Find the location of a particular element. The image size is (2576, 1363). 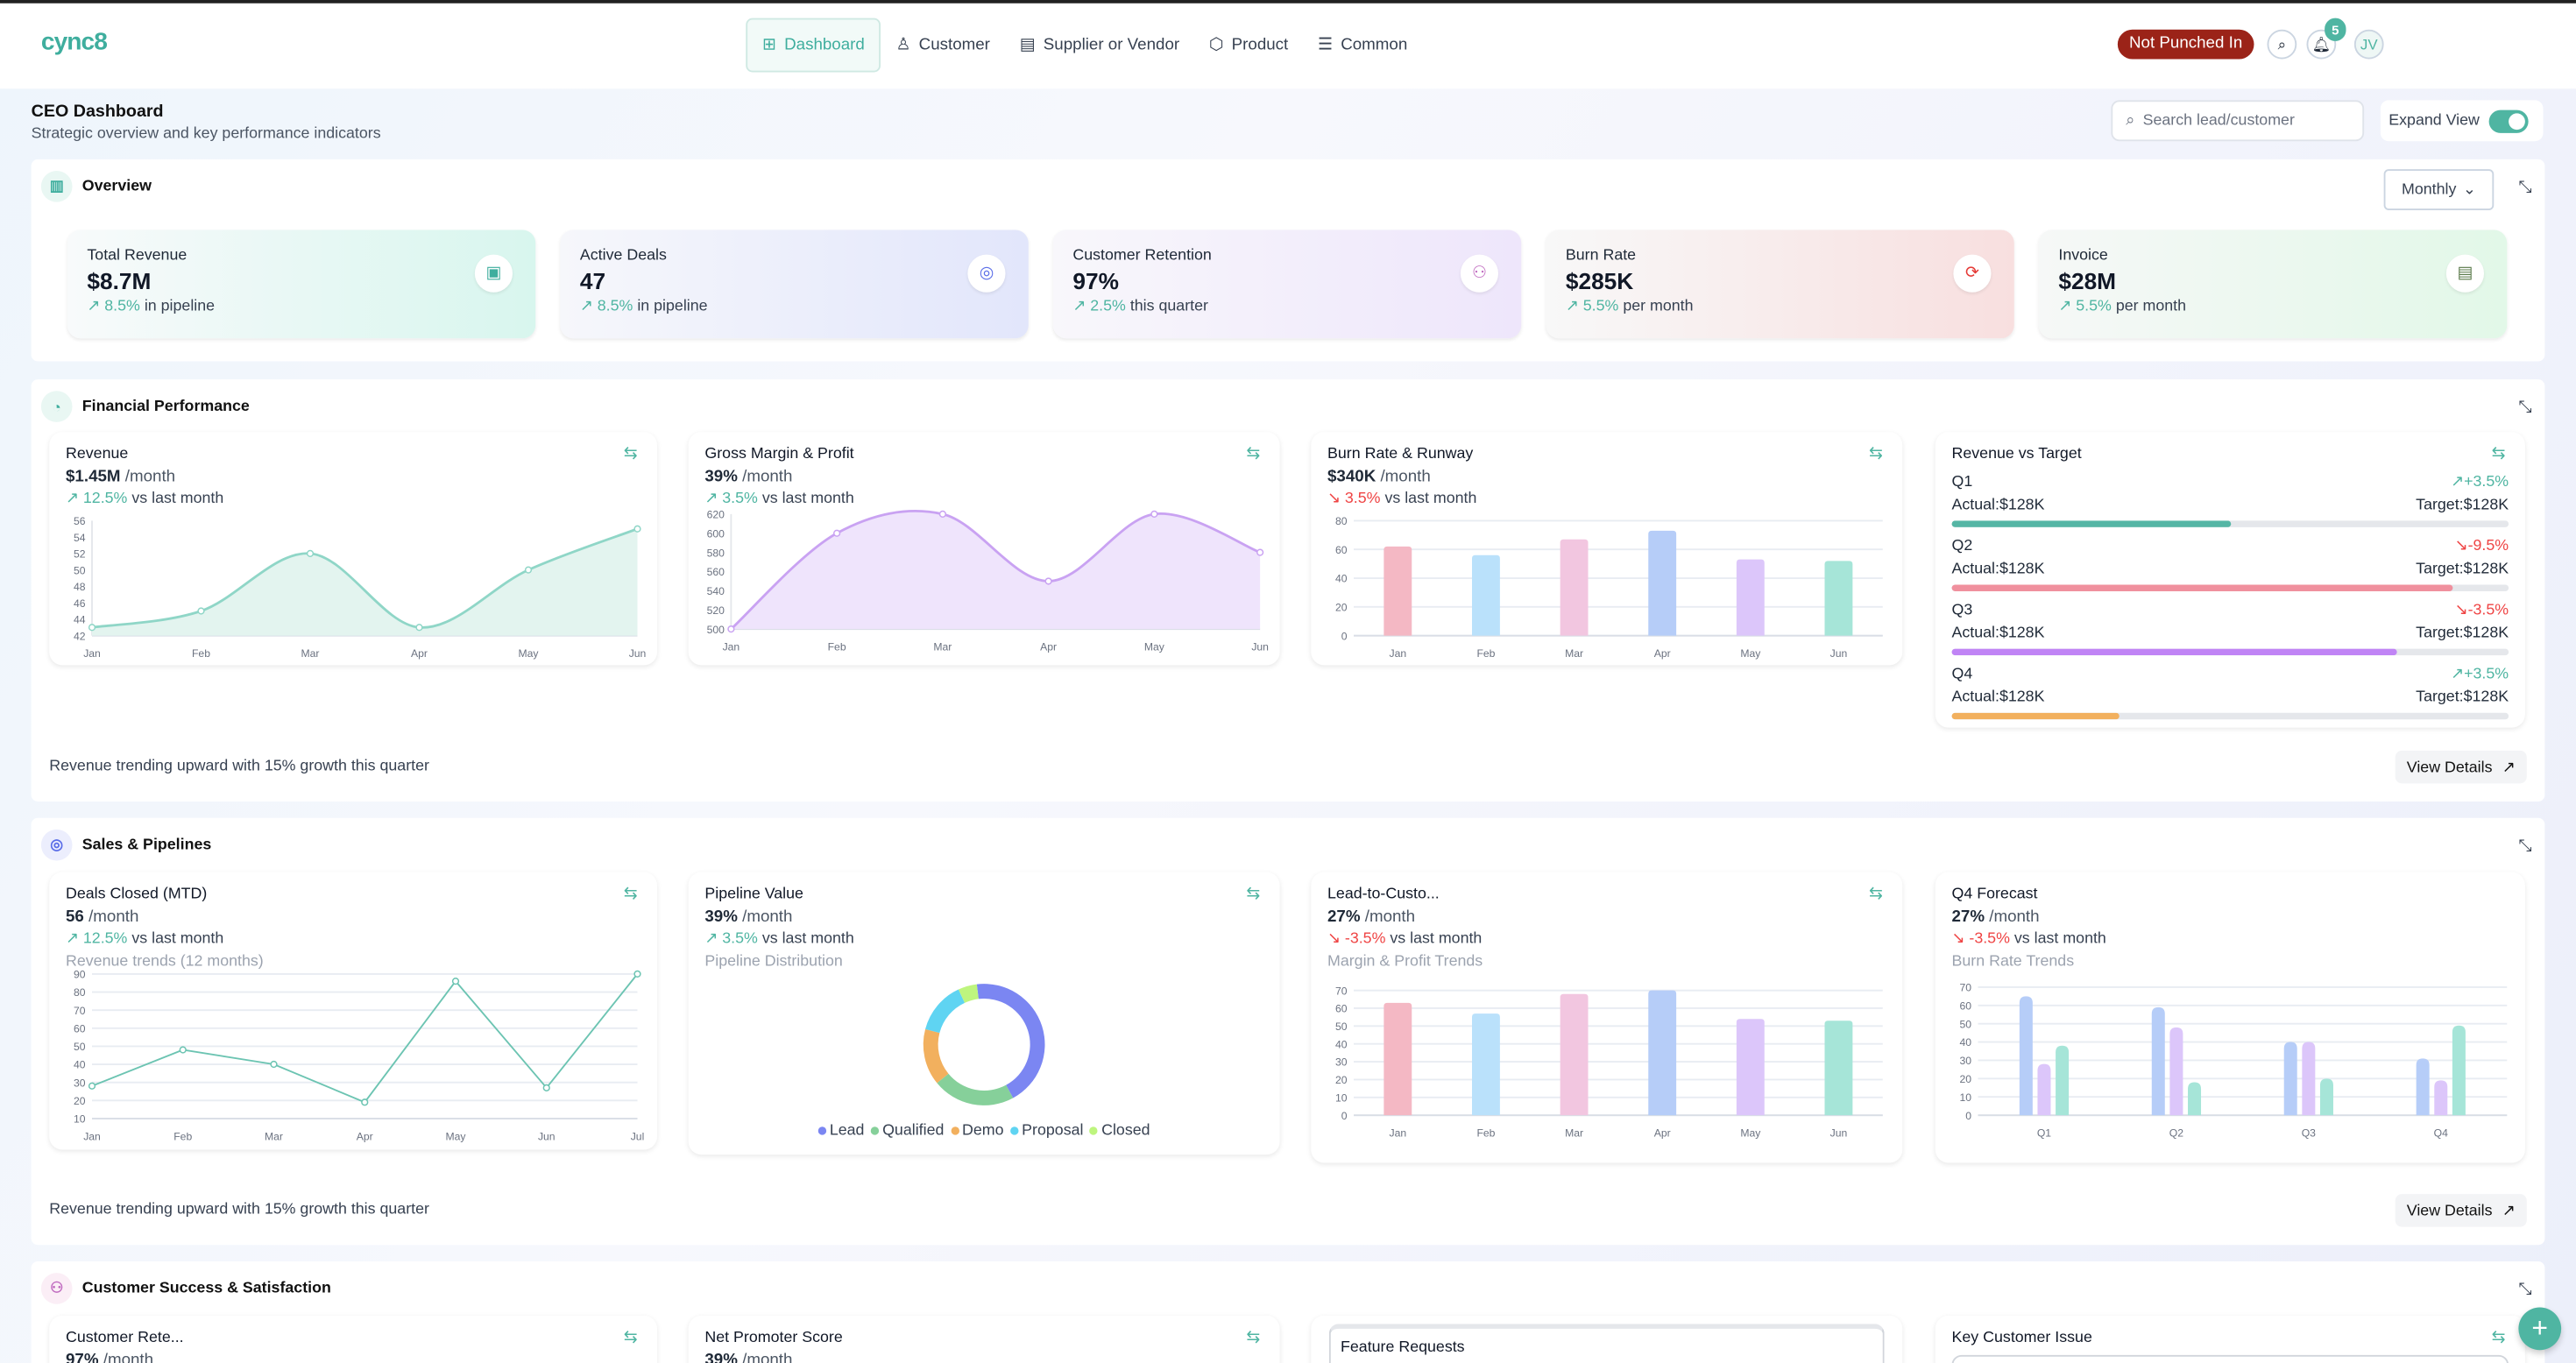

pipeline-legend: Lead Qualified Demo Proposal Closed is located at coordinates (984, 1131).